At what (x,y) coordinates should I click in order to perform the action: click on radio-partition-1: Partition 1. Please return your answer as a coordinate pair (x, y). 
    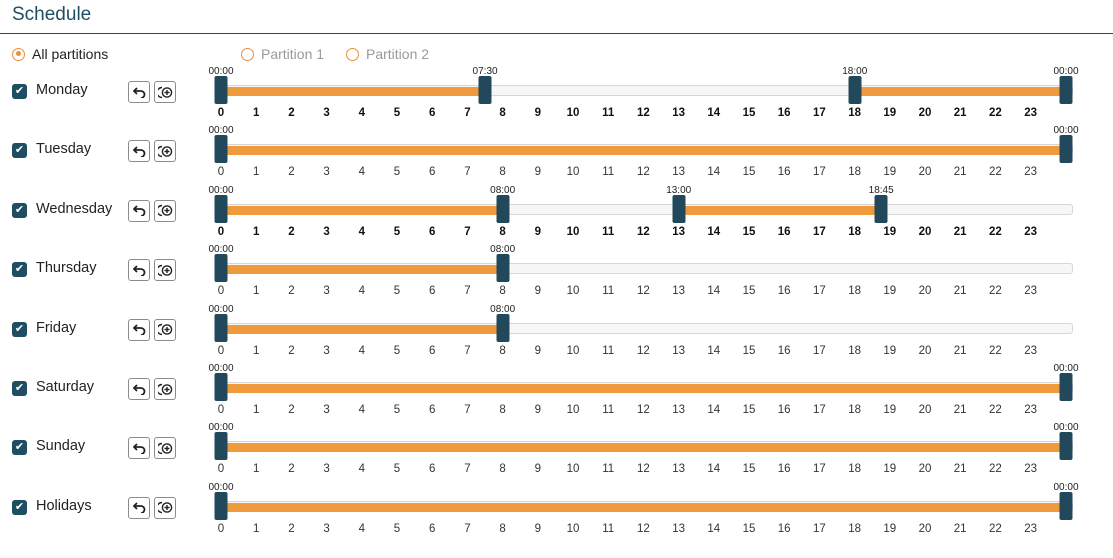
    Looking at the image, I should click on (282, 54).